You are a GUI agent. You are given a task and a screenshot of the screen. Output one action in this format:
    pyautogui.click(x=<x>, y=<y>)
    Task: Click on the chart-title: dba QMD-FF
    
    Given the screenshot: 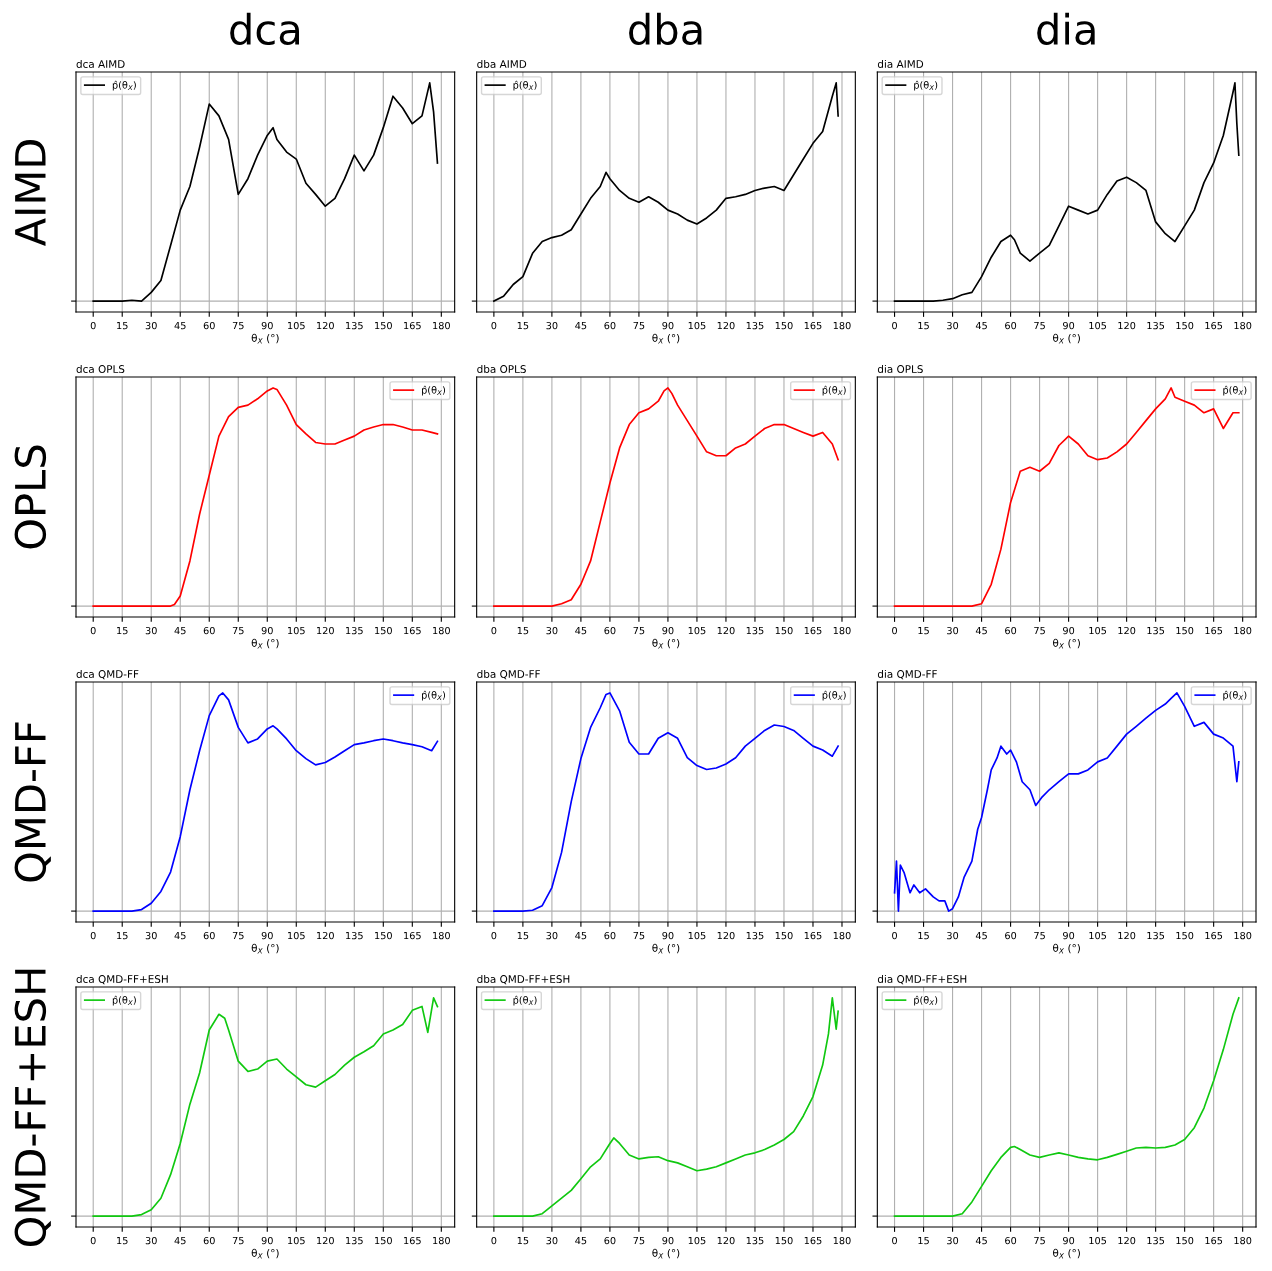 What is the action you would take?
    pyautogui.click(x=508, y=674)
    